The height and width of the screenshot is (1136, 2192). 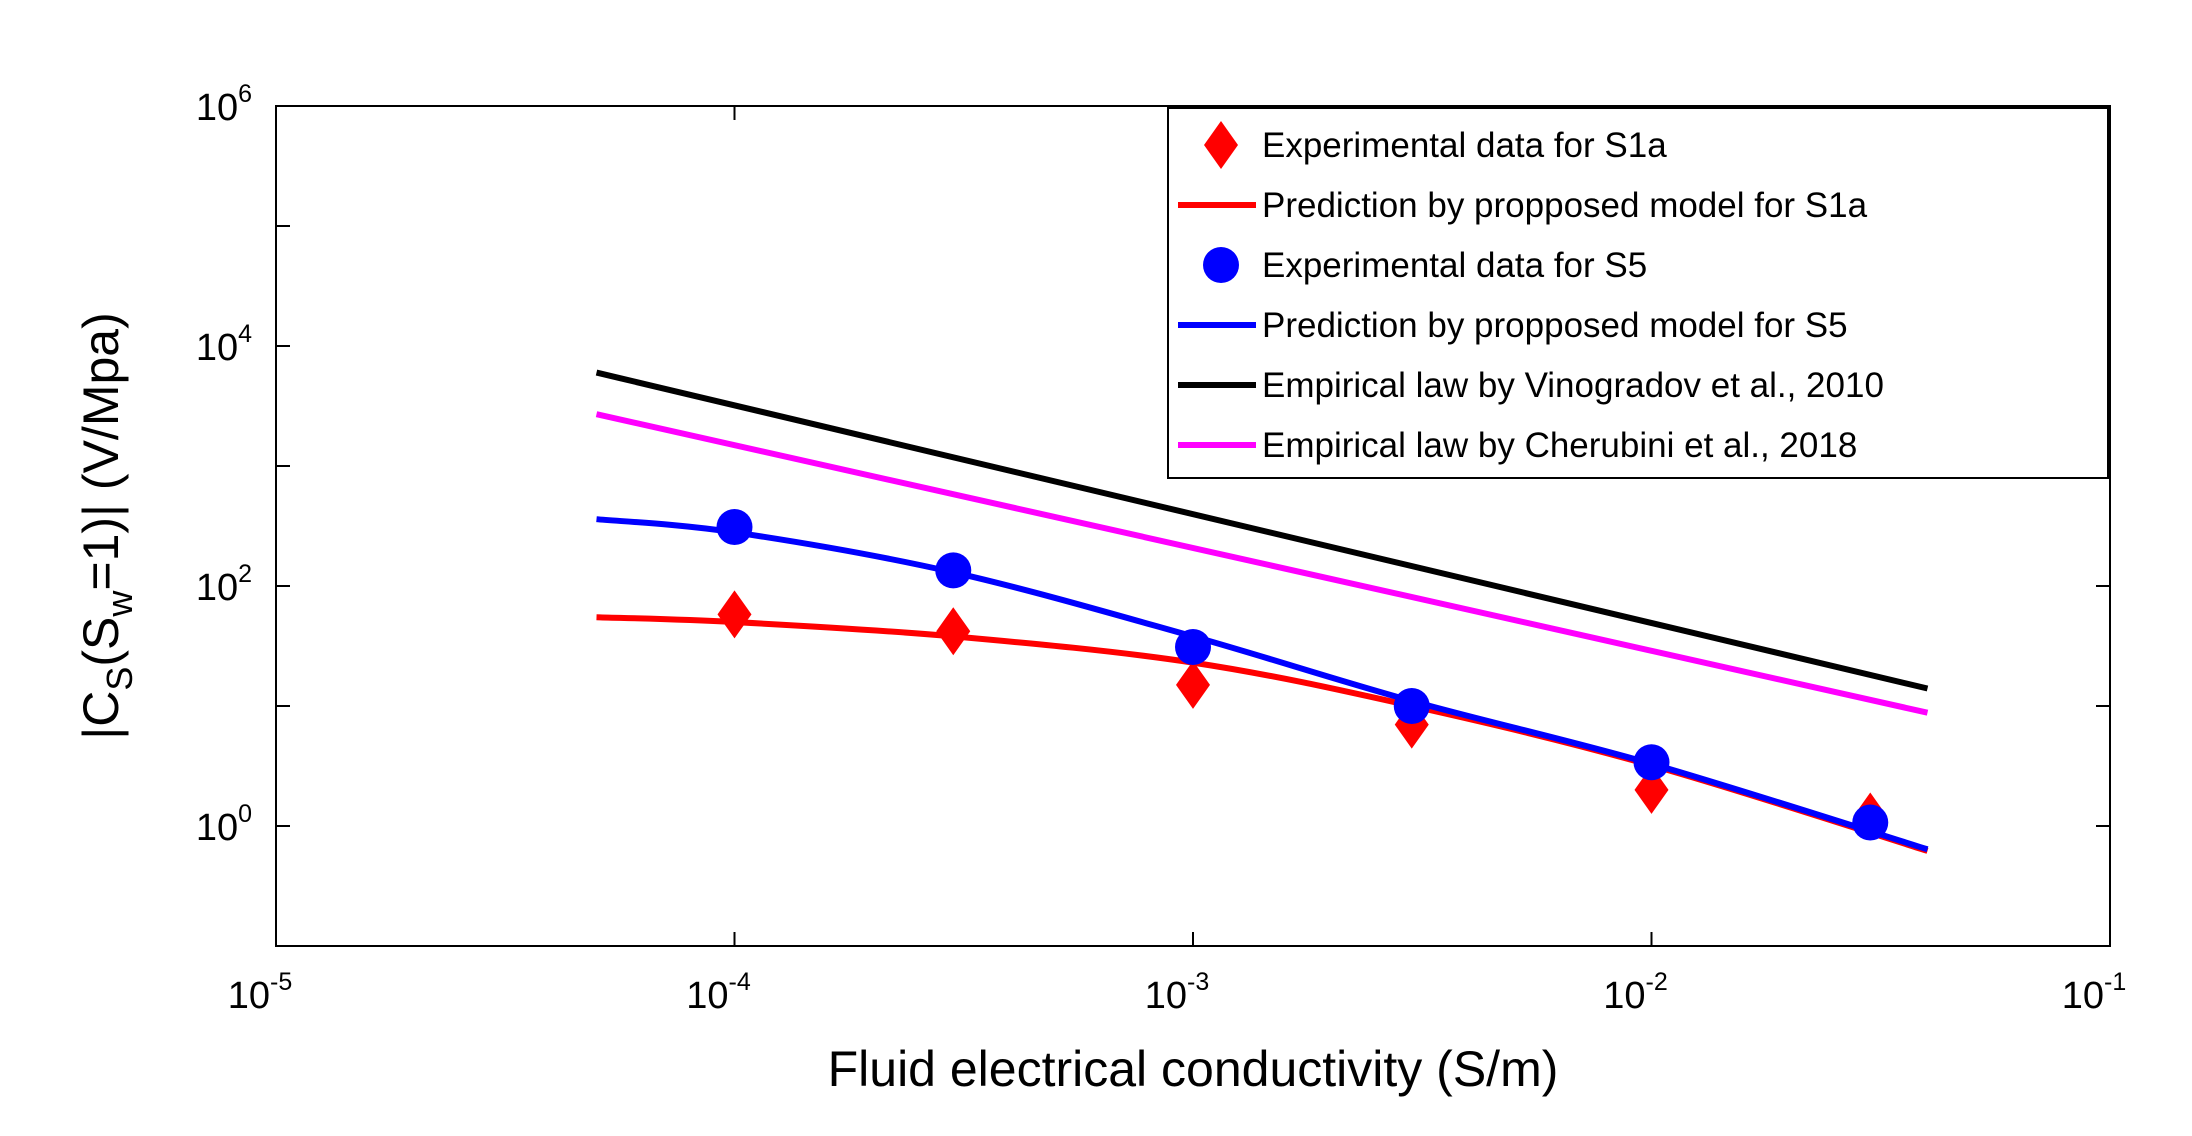 What do you see at coordinates (245, 334) in the screenshot?
I see `y-tick-label-exp: 4` at bounding box center [245, 334].